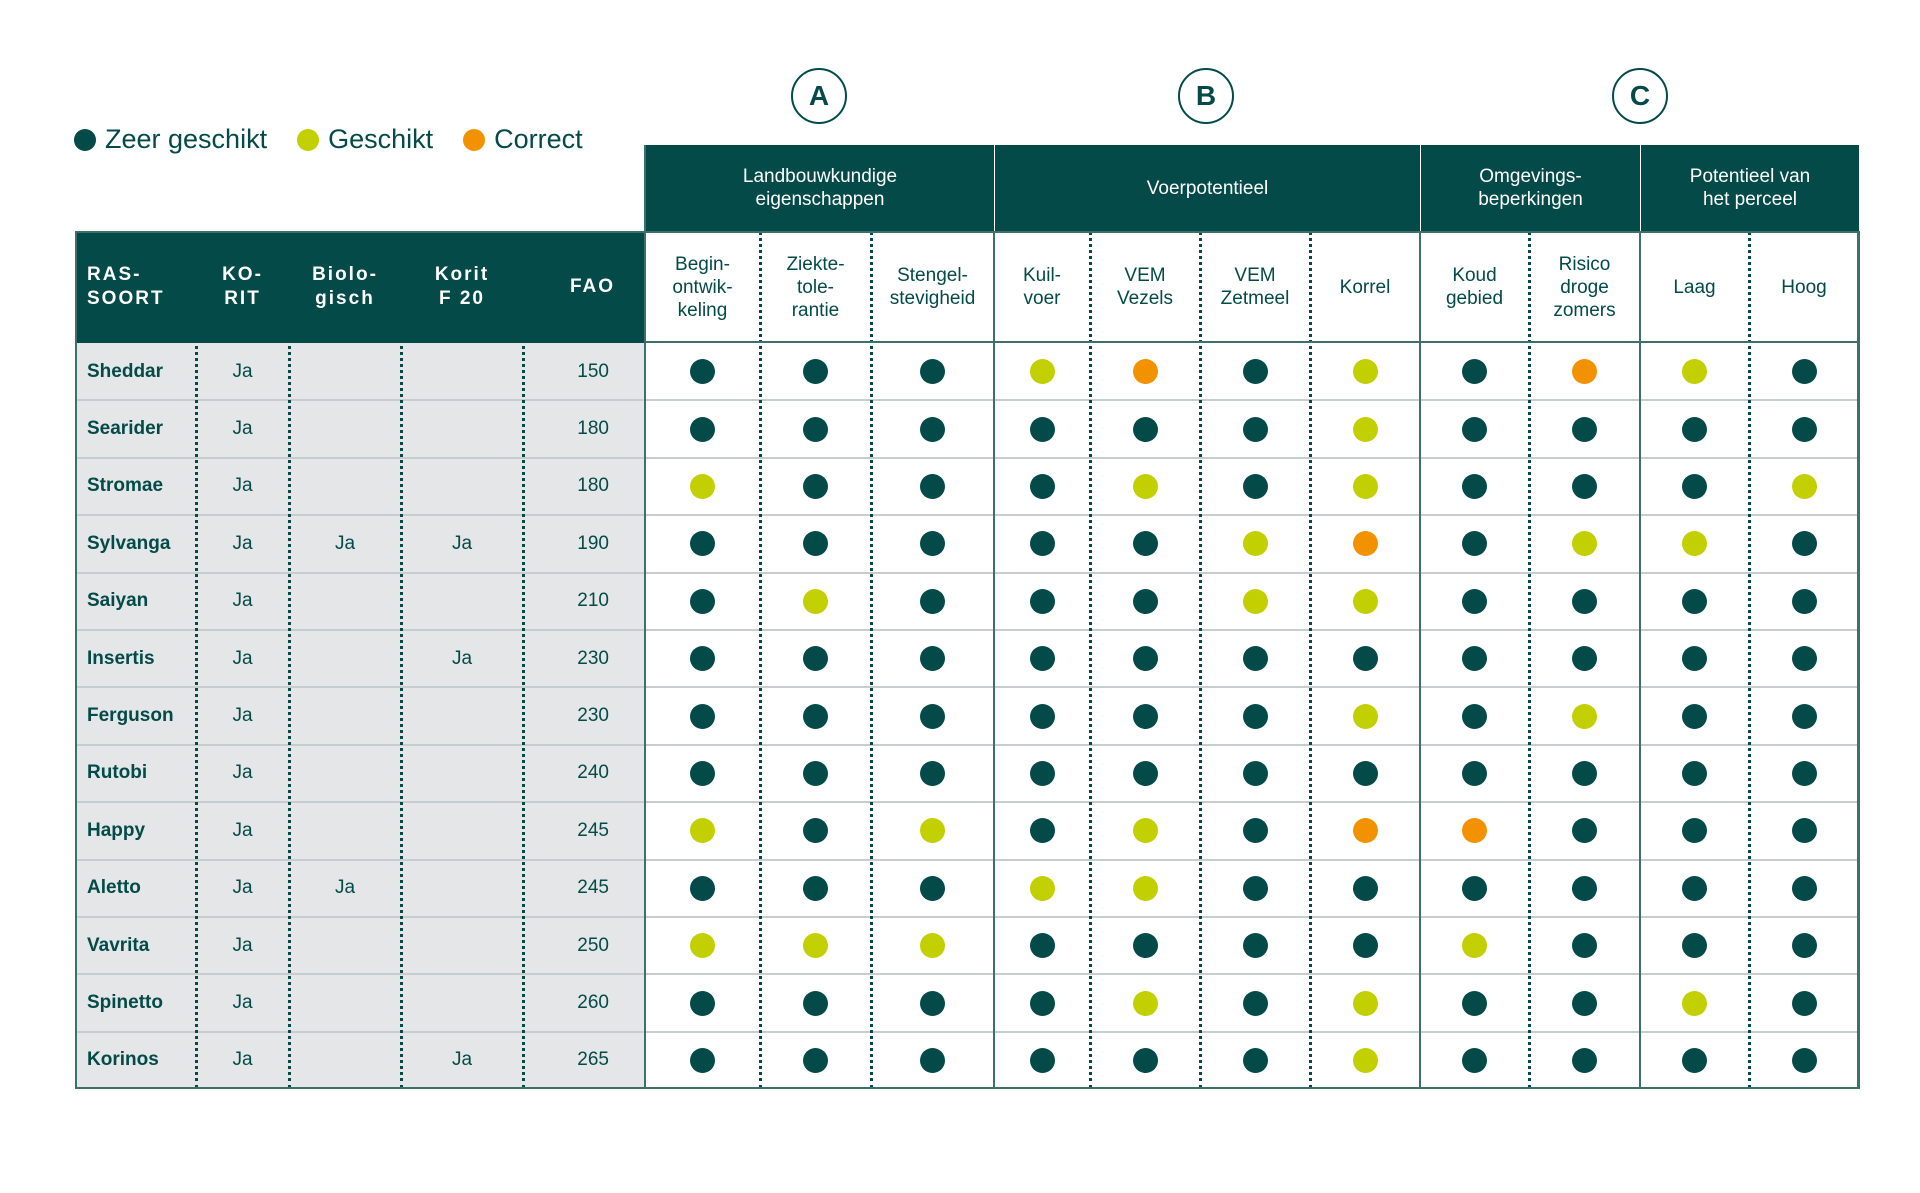 The image size is (1920, 1193). I want to click on cell-fao: 150, so click(593, 371).